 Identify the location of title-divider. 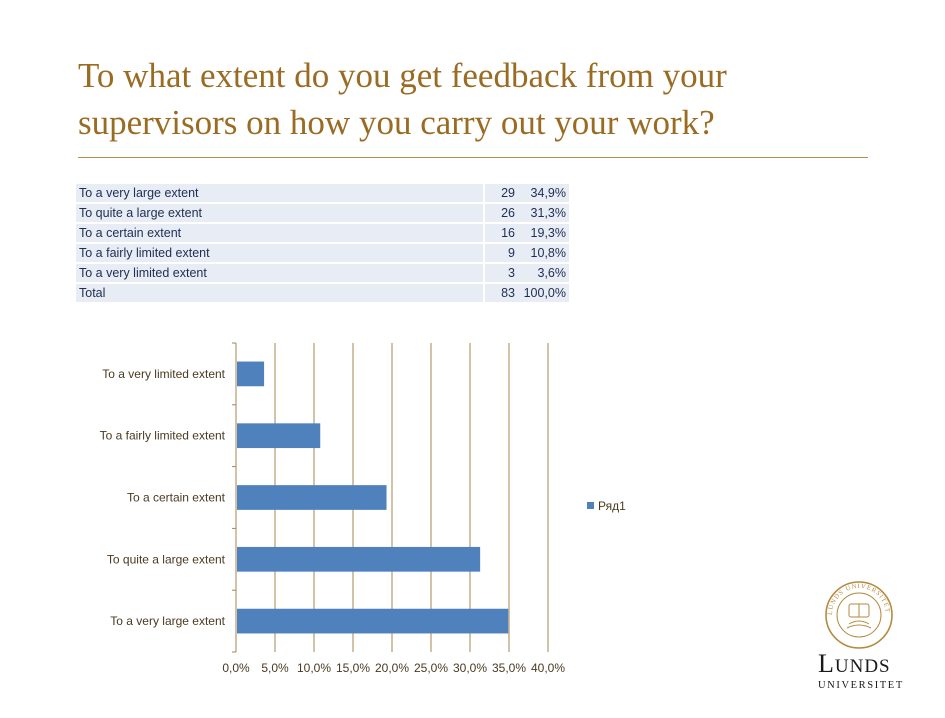
(473, 157).